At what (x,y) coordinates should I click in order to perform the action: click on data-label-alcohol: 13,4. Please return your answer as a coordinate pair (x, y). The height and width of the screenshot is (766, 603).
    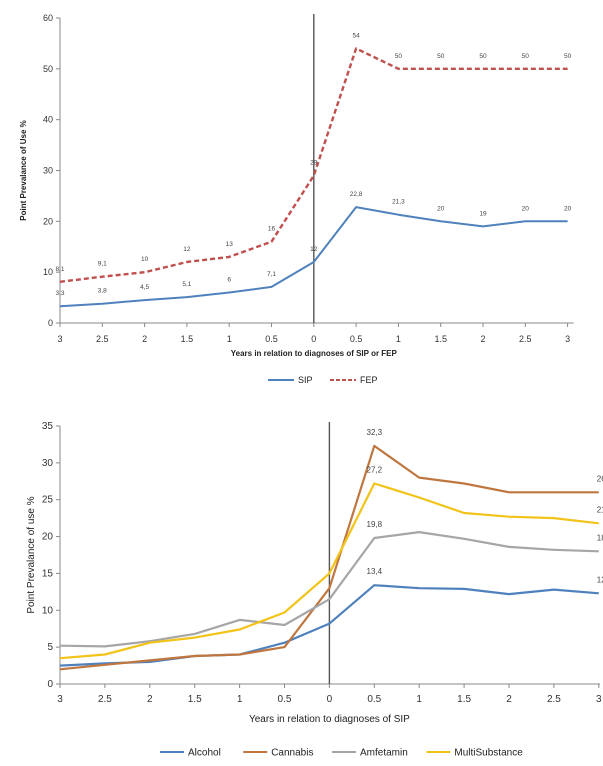
    Looking at the image, I should click on (375, 571).